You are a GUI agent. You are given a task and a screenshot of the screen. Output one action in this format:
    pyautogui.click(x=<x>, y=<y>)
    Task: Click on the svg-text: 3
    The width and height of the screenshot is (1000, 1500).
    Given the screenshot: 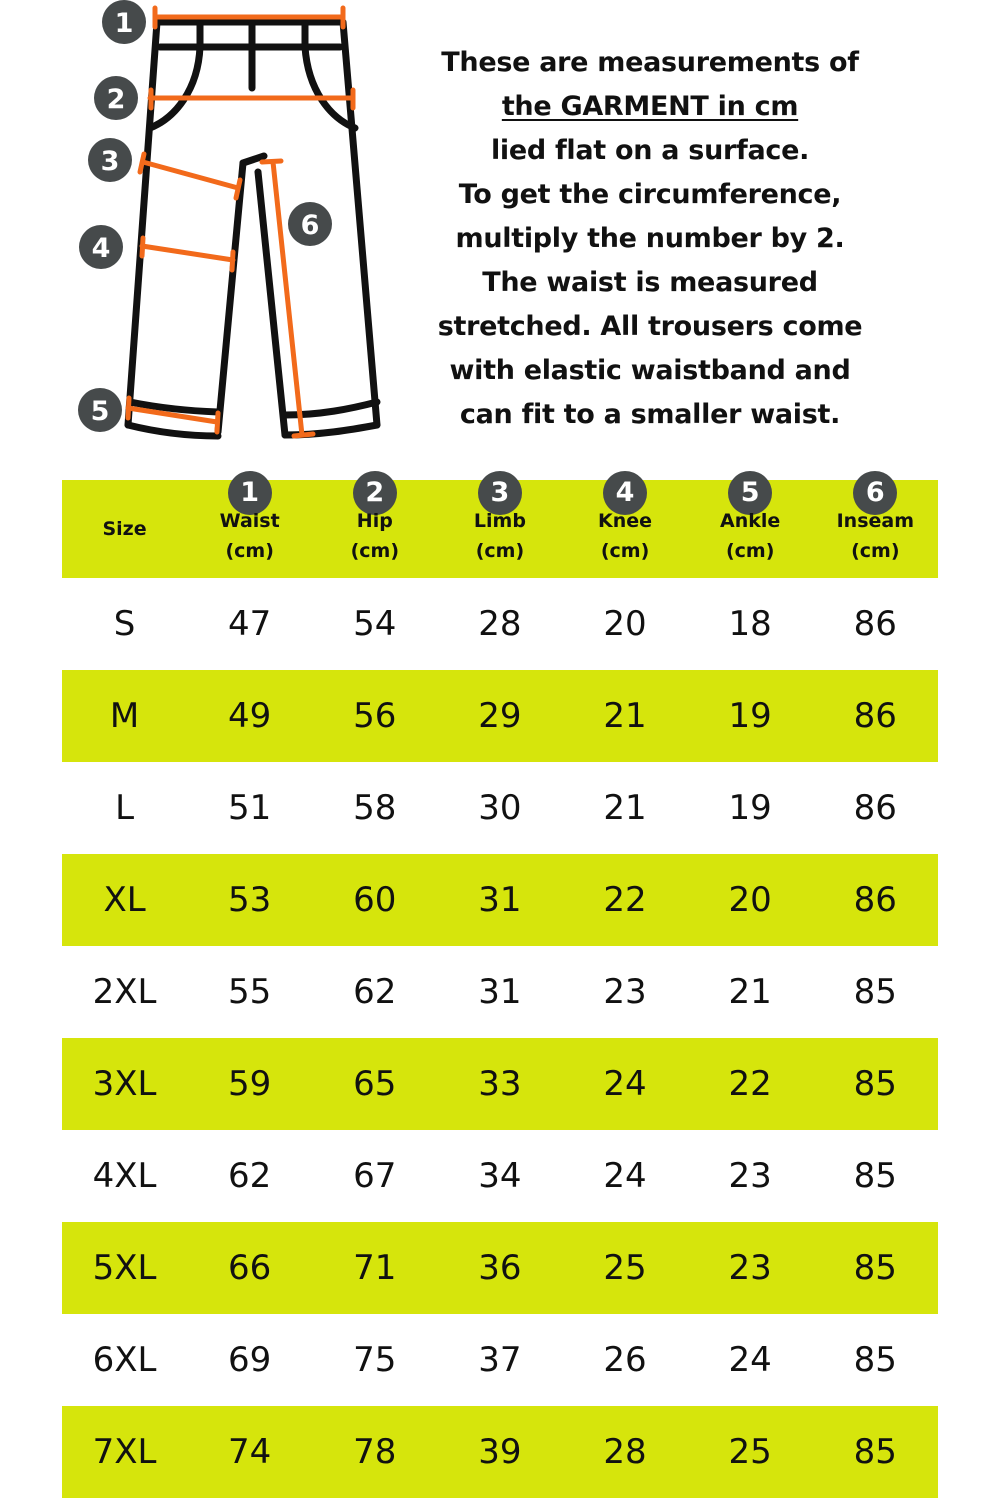 What is the action you would take?
    pyautogui.click(x=110, y=161)
    